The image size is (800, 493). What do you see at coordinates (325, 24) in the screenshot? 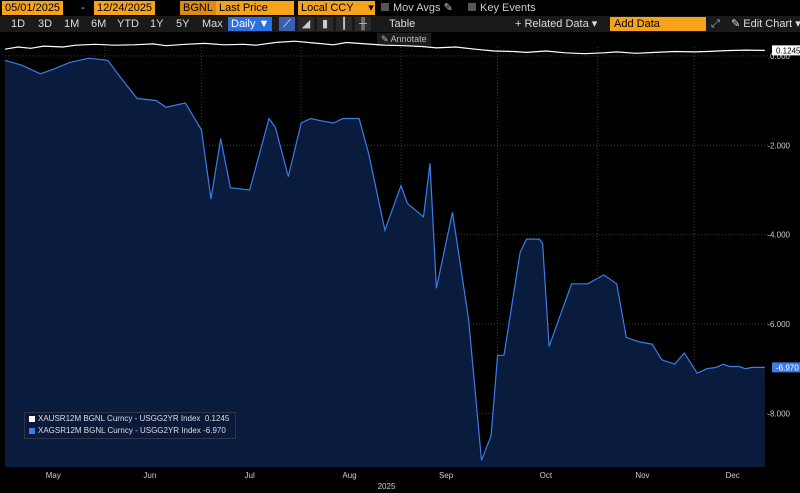
I see `bar-chart-icon: ▮` at bounding box center [325, 24].